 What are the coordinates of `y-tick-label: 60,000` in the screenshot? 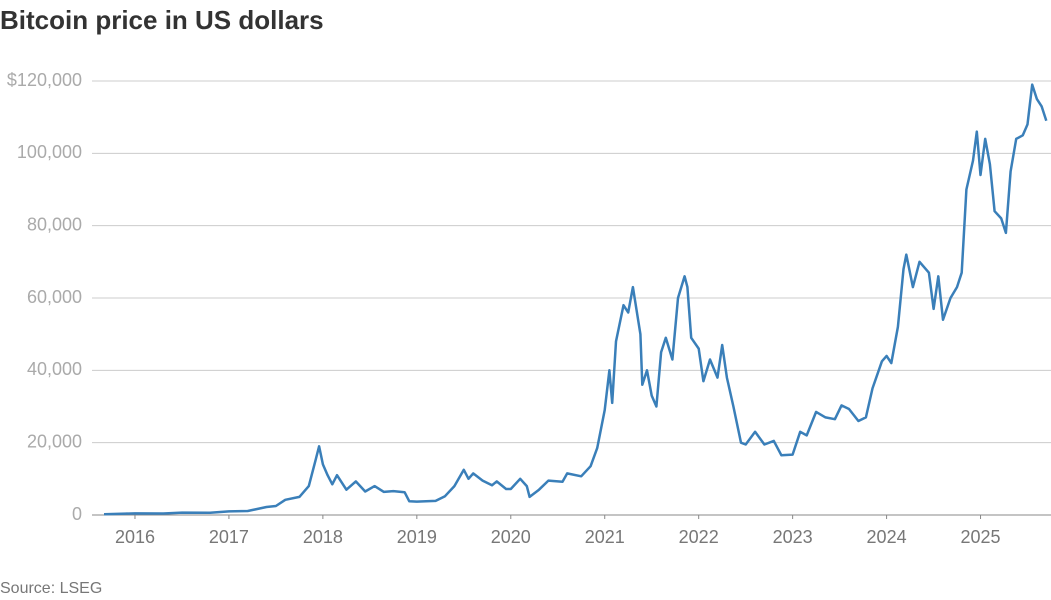 It's located at (54, 297).